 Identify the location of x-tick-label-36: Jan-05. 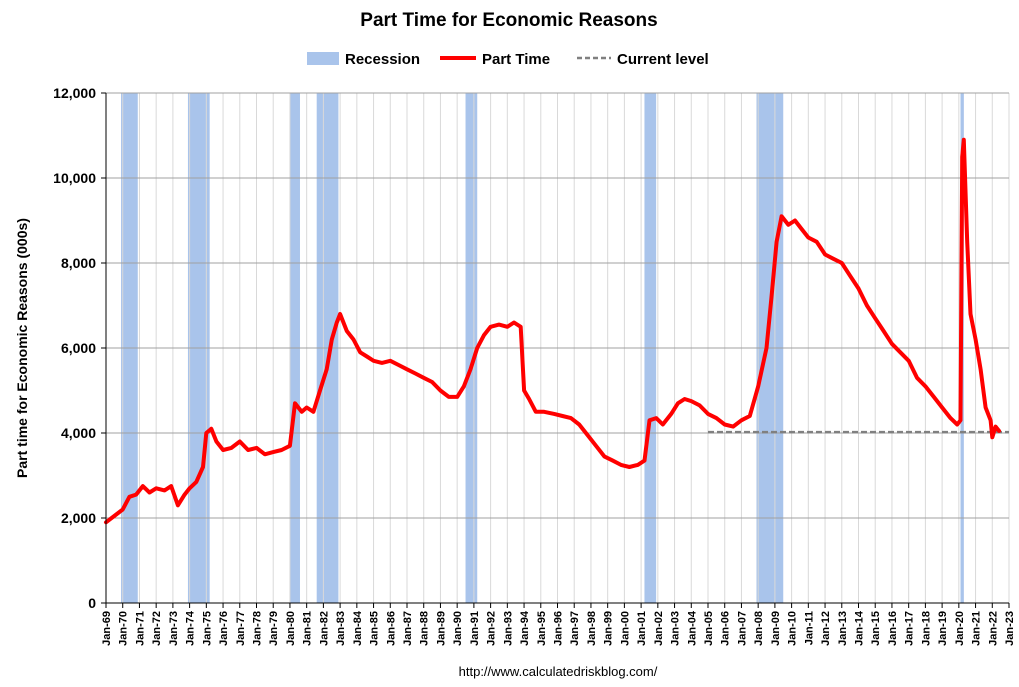
(709, 628).